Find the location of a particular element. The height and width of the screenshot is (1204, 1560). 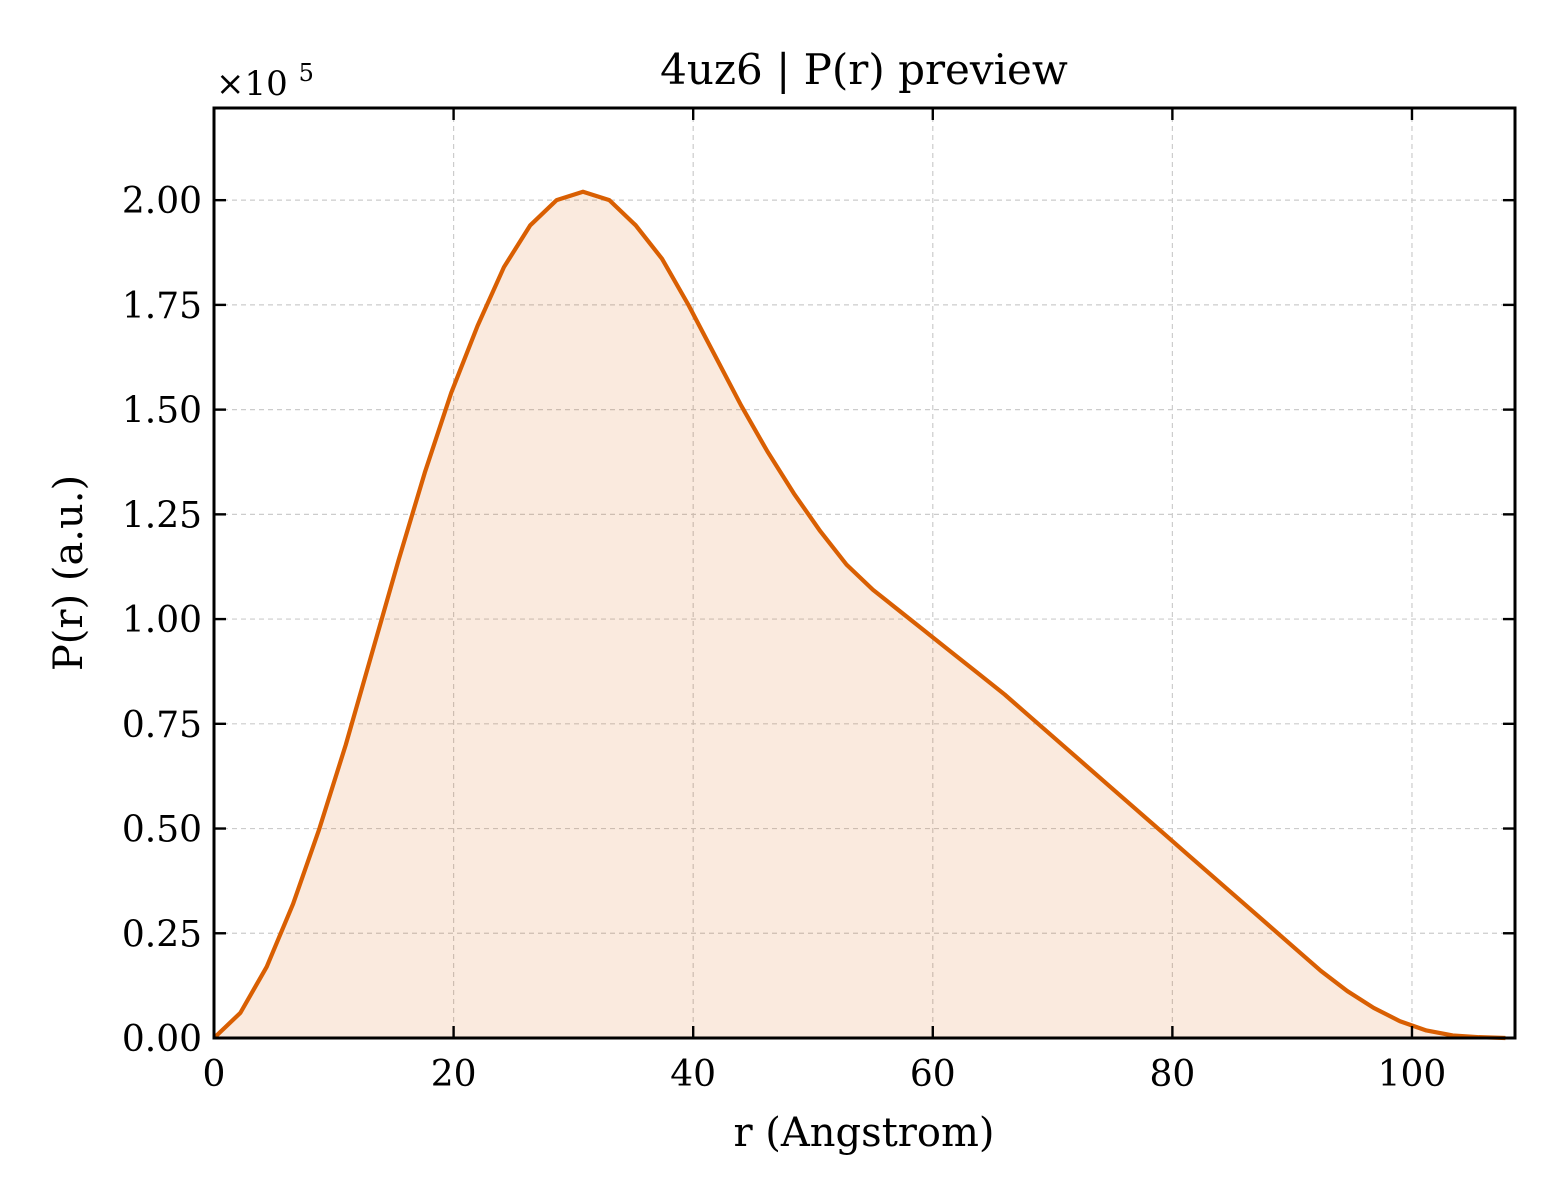

y-tick-labels: 0.00 0.25 0.50 0.75 1.00 1.25 1.50 1.75 2.00 is located at coordinates (162, 620).